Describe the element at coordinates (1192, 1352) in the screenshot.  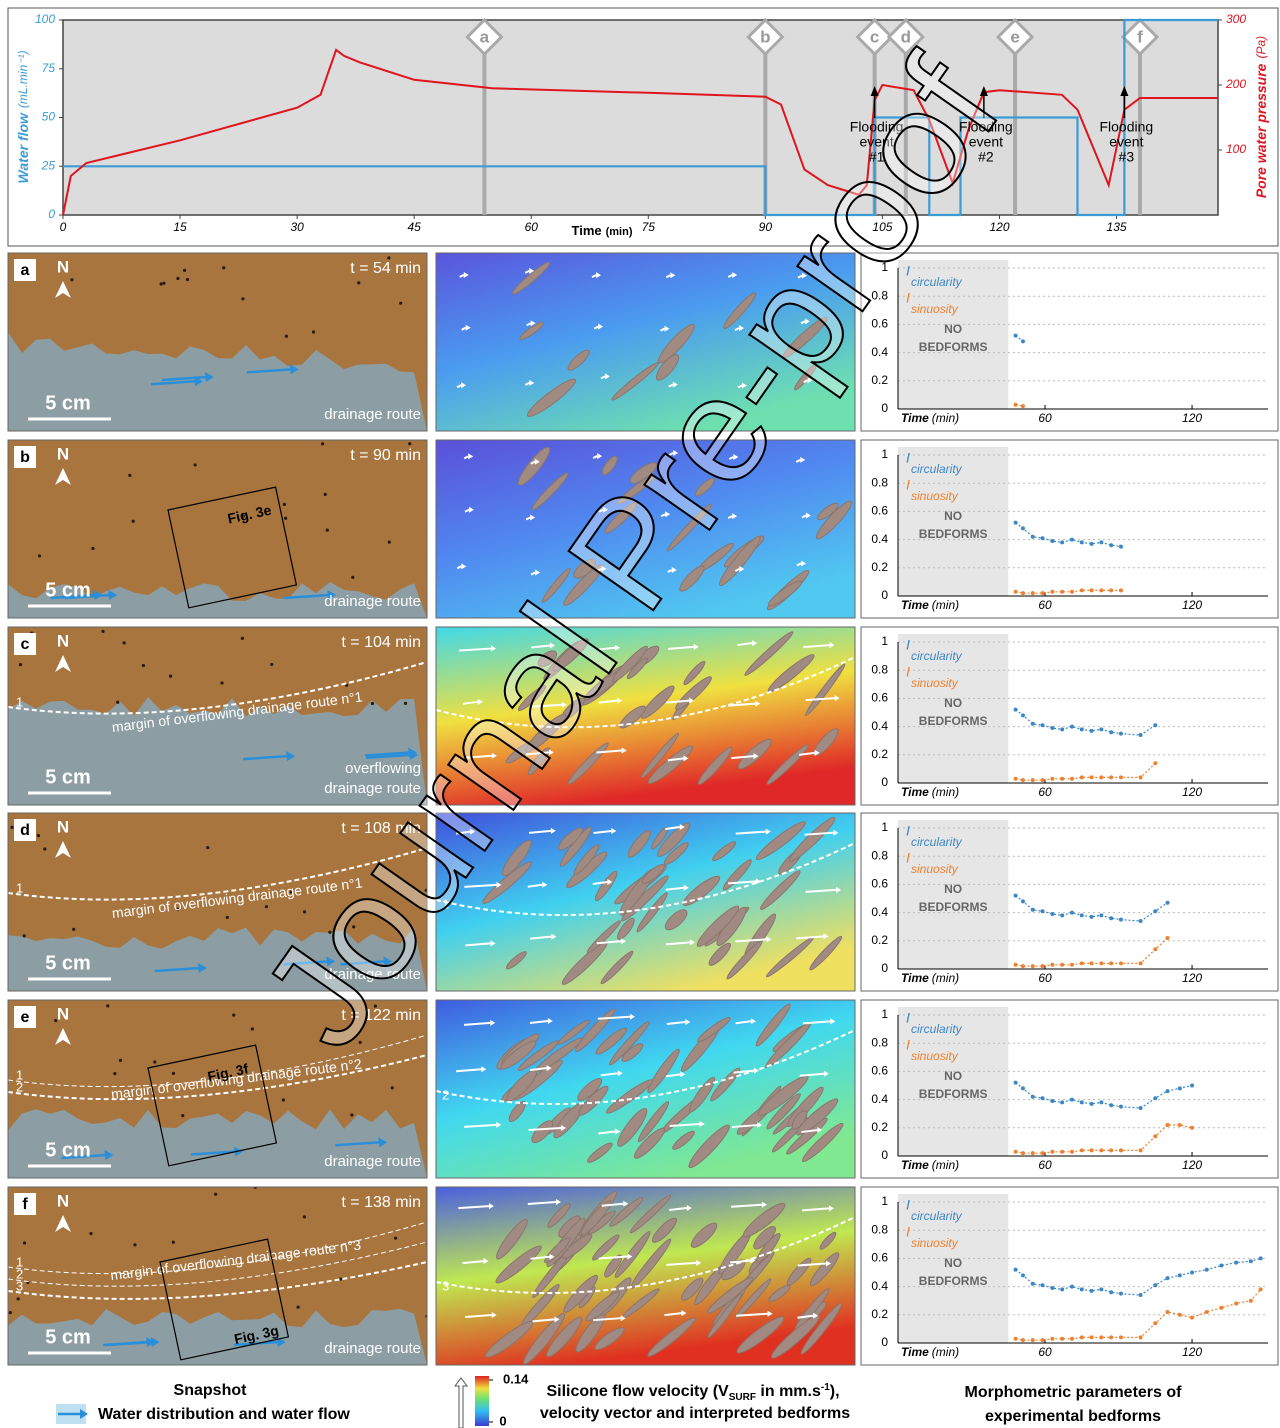
I see `x-tick-label: 120` at that location.